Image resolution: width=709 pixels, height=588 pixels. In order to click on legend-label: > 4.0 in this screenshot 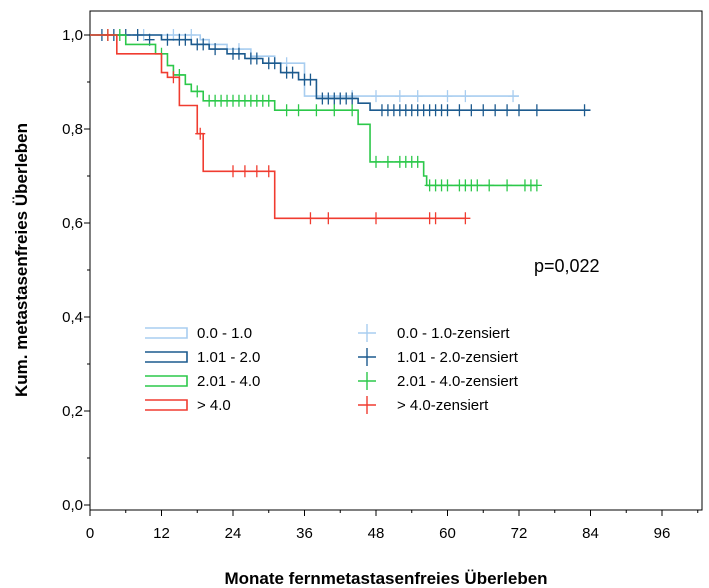, I will do `click(214, 405)`.